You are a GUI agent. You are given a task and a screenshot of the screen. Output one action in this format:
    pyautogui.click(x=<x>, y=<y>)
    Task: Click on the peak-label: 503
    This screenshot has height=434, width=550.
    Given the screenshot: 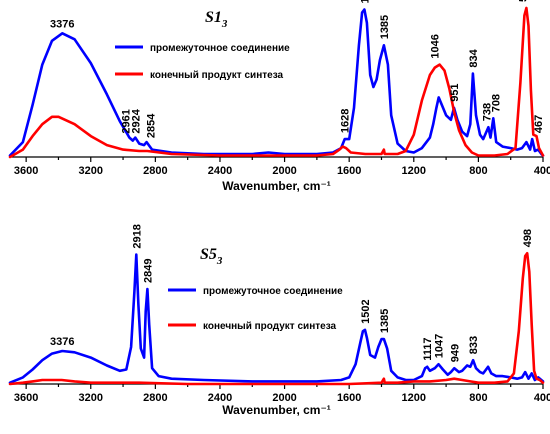 What is the action you would take?
    pyautogui.click(x=523, y=1)
    